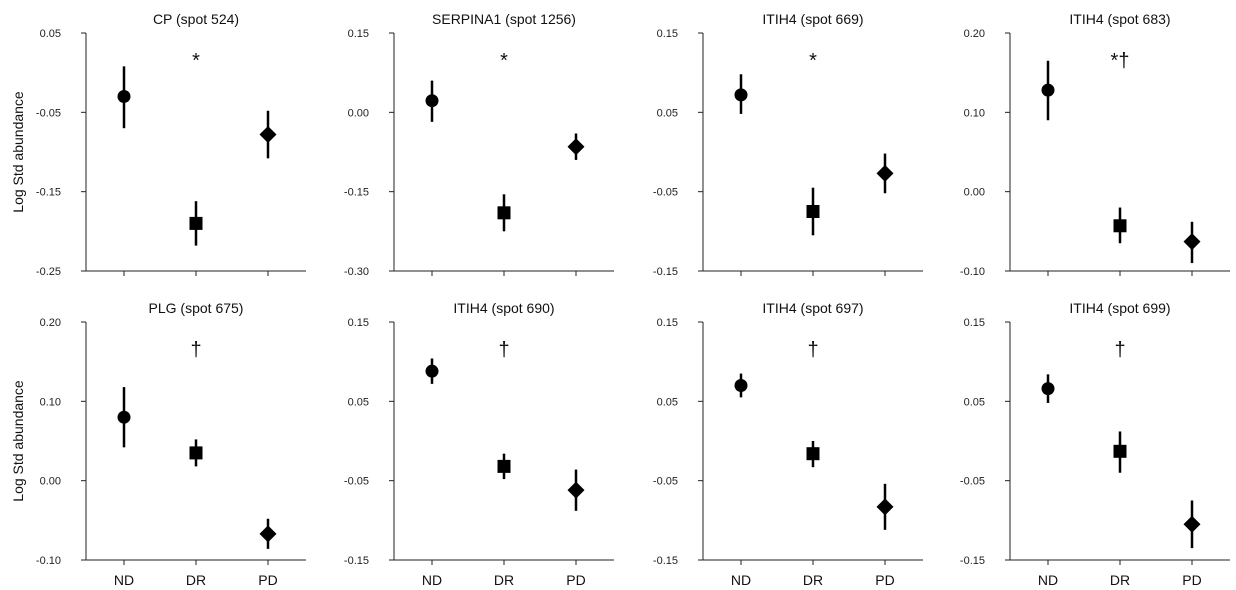  I want to click on chart-4-point-pd, so click(1192, 242).